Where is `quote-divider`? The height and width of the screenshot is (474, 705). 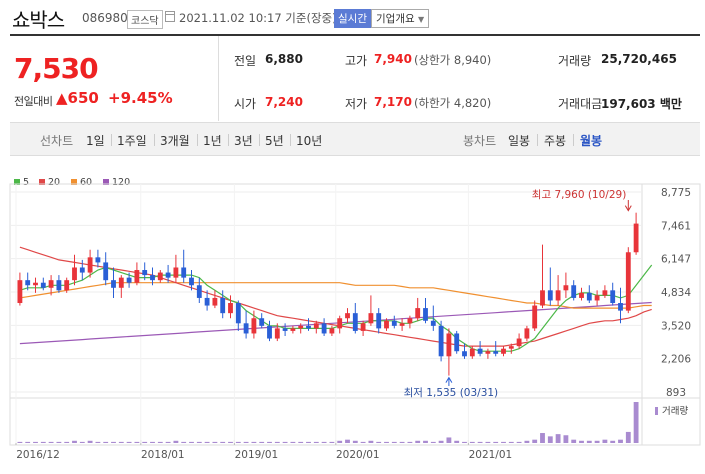 quote-divider is located at coordinates (218, 78).